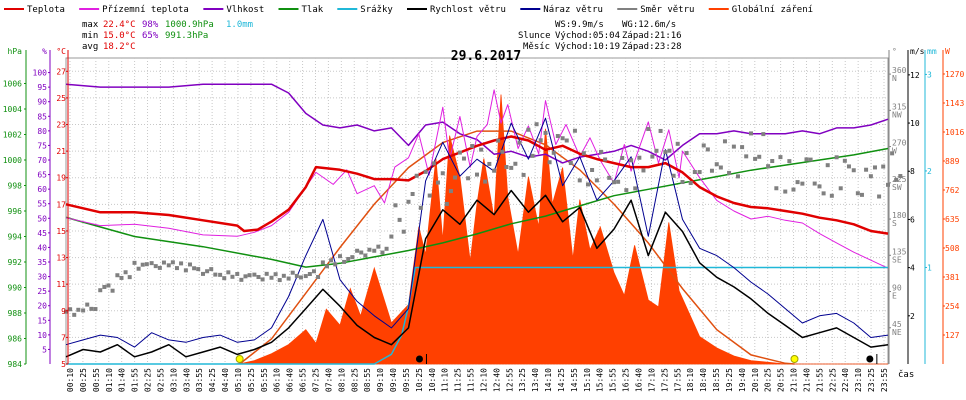 The width and height of the screenshot is (966, 400). Describe the element at coordinates (649, 25) in the screenshot. I see `wind-gust-info: WG:12.6m/s` at that location.